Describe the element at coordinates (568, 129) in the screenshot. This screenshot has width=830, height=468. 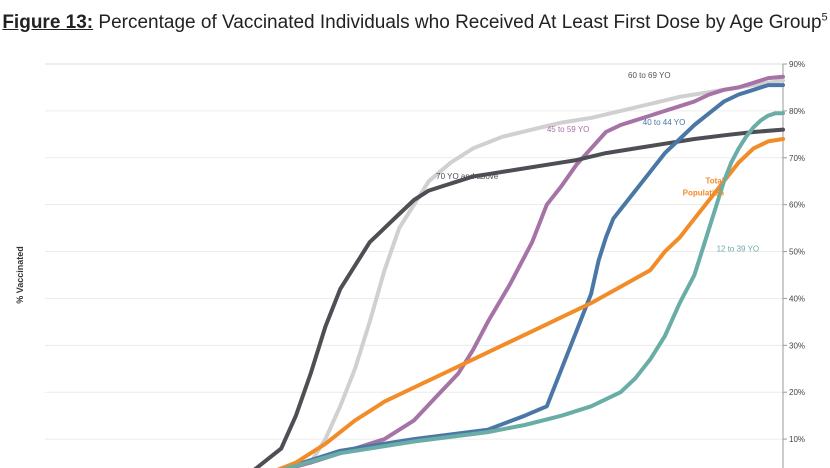
I see `series-annotation: 45 to 59 YO` at that location.